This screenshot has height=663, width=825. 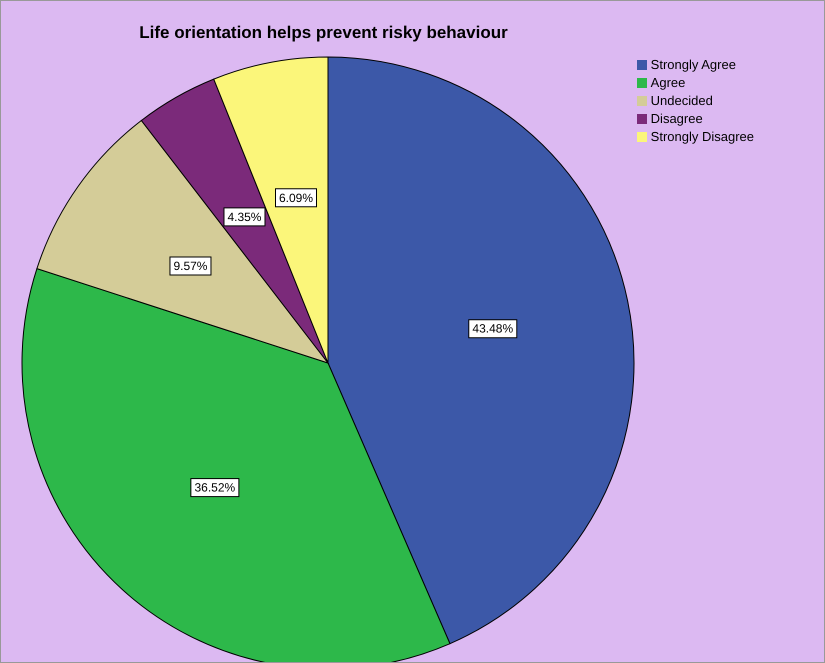 What do you see at coordinates (323, 33) in the screenshot?
I see `chart-title: Life orientation helps prevent risky behaviour` at bounding box center [323, 33].